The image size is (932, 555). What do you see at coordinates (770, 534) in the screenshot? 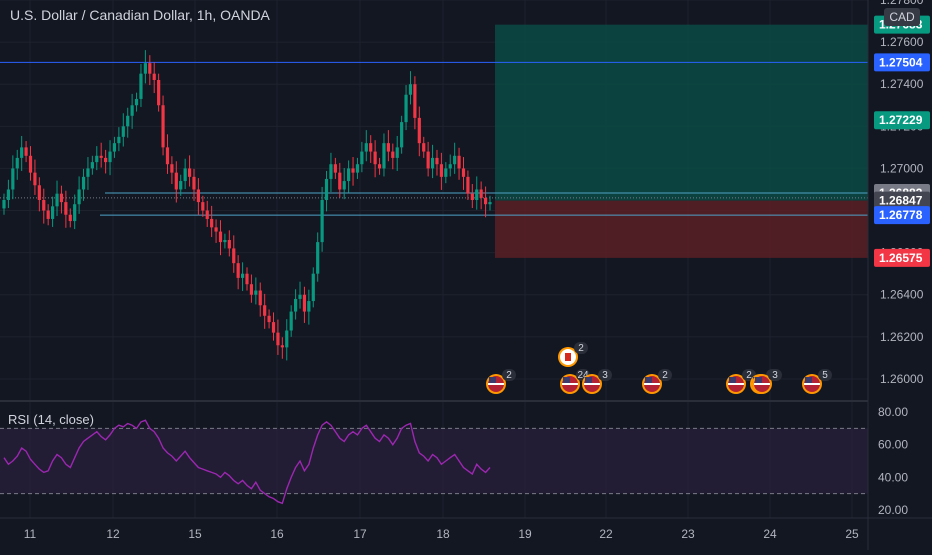
I see `time-label: 24` at bounding box center [770, 534].